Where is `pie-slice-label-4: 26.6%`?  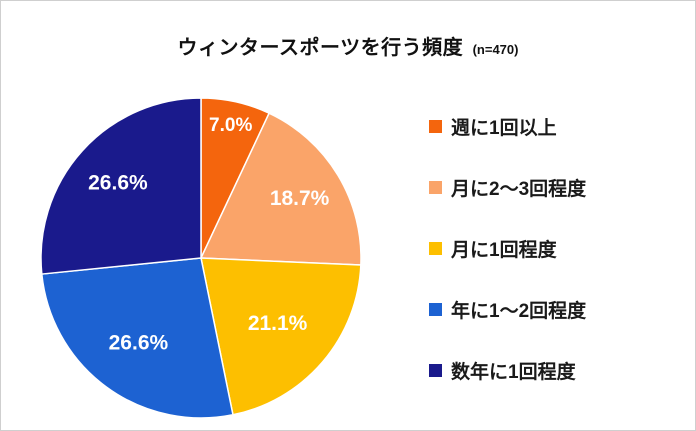
pie-slice-label-4: 26.6% is located at coordinates (139, 343).